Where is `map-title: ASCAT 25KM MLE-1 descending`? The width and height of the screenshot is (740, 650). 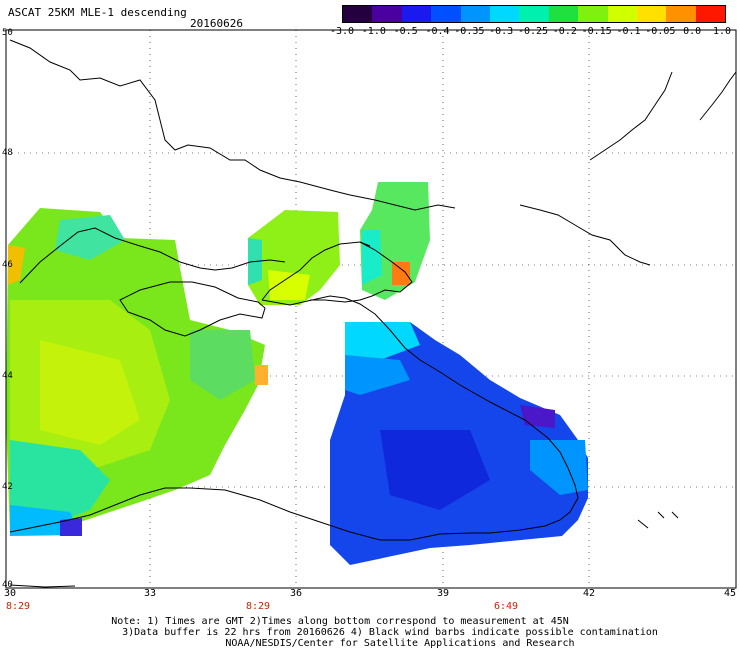 map-title: ASCAT 25KM MLE-1 descending is located at coordinates (97, 12).